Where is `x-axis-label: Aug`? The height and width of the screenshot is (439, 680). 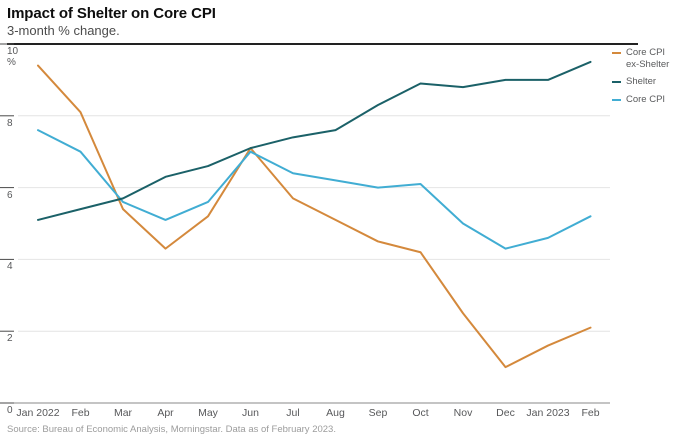 x-axis-label: Aug is located at coordinates (335, 413).